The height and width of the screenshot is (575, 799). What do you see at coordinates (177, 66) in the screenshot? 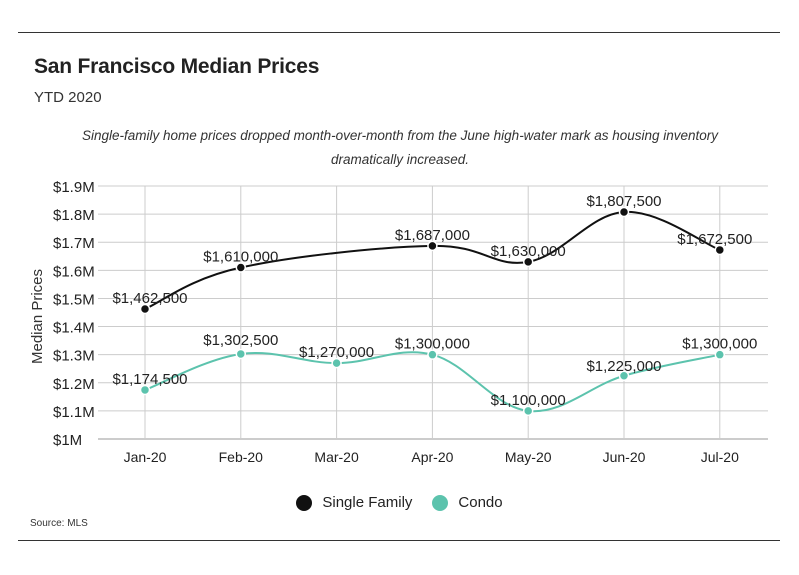
I see `chart-title: San Francisco Median Prices` at bounding box center [177, 66].